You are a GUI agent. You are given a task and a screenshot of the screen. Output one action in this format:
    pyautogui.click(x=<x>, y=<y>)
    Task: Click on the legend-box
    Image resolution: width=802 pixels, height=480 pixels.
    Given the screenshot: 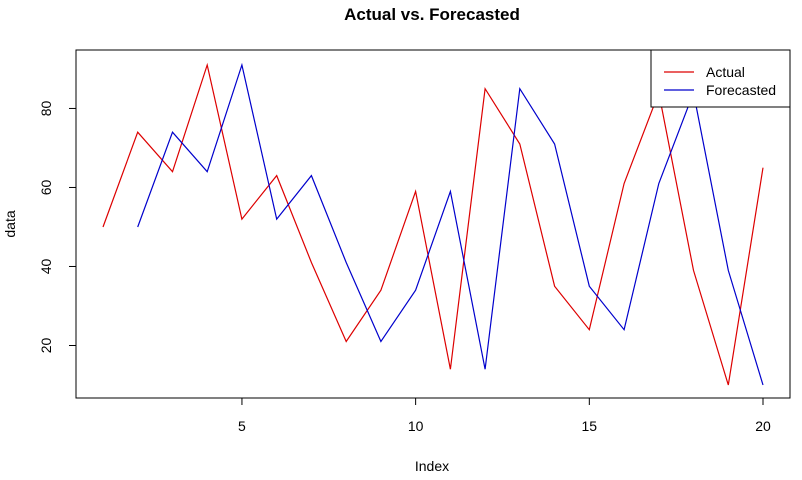 What is the action you would take?
    pyautogui.click(x=720, y=78)
    